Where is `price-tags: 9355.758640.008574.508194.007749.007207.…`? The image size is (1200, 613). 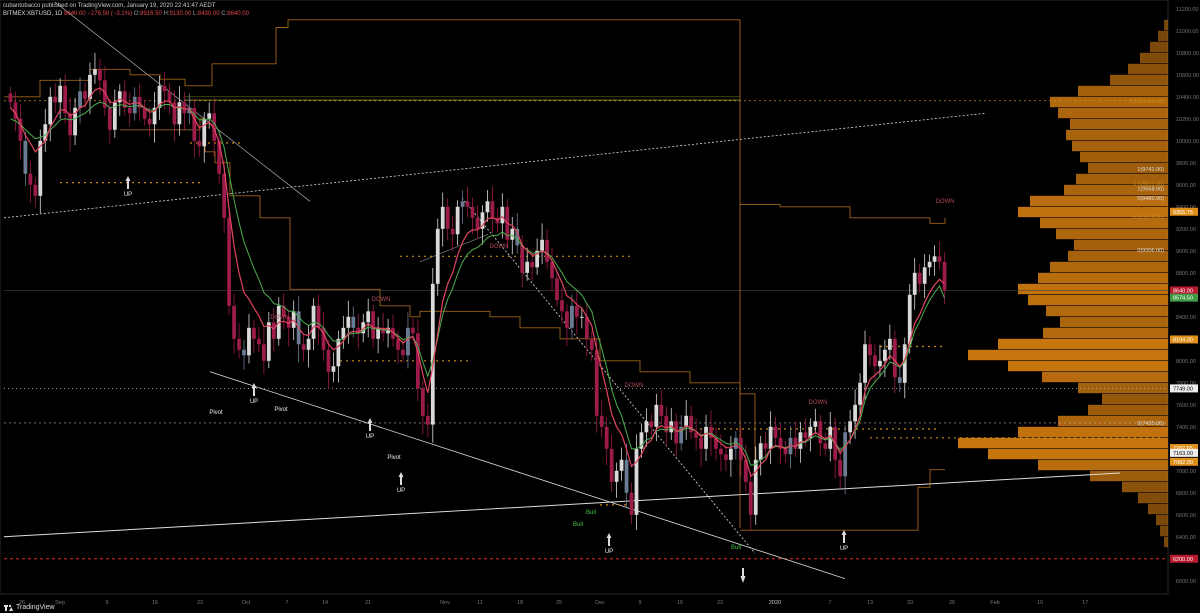 price-tags: 9355.758640.008574.508194.007749.007207.… is located at coordinates (1184, 385).